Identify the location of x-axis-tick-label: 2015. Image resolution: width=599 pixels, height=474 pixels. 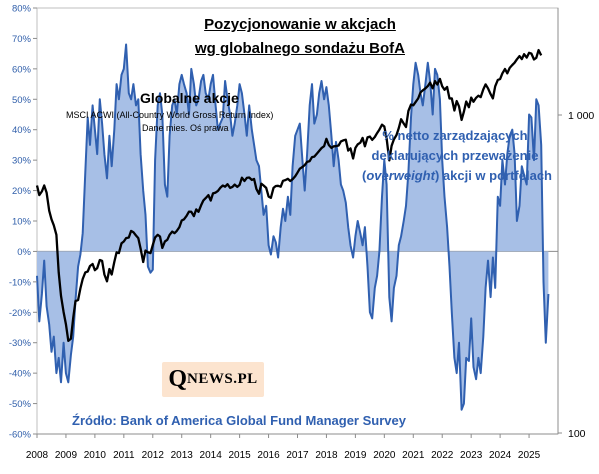
(239, 455).